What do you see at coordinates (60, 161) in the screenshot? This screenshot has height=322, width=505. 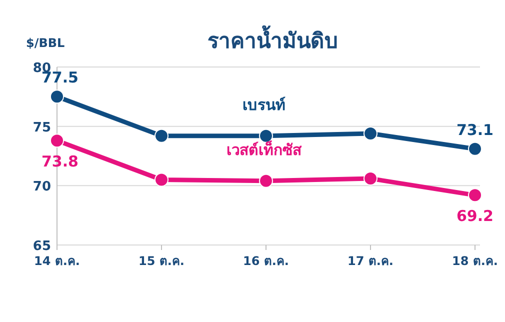 I see `data-label: 73.8` at bounding box center [60, 161].